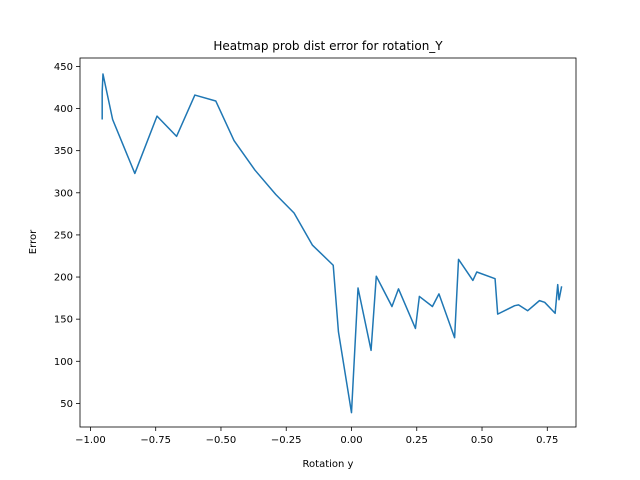  I want to click on y-tick-label: 300, so click(63, 193).